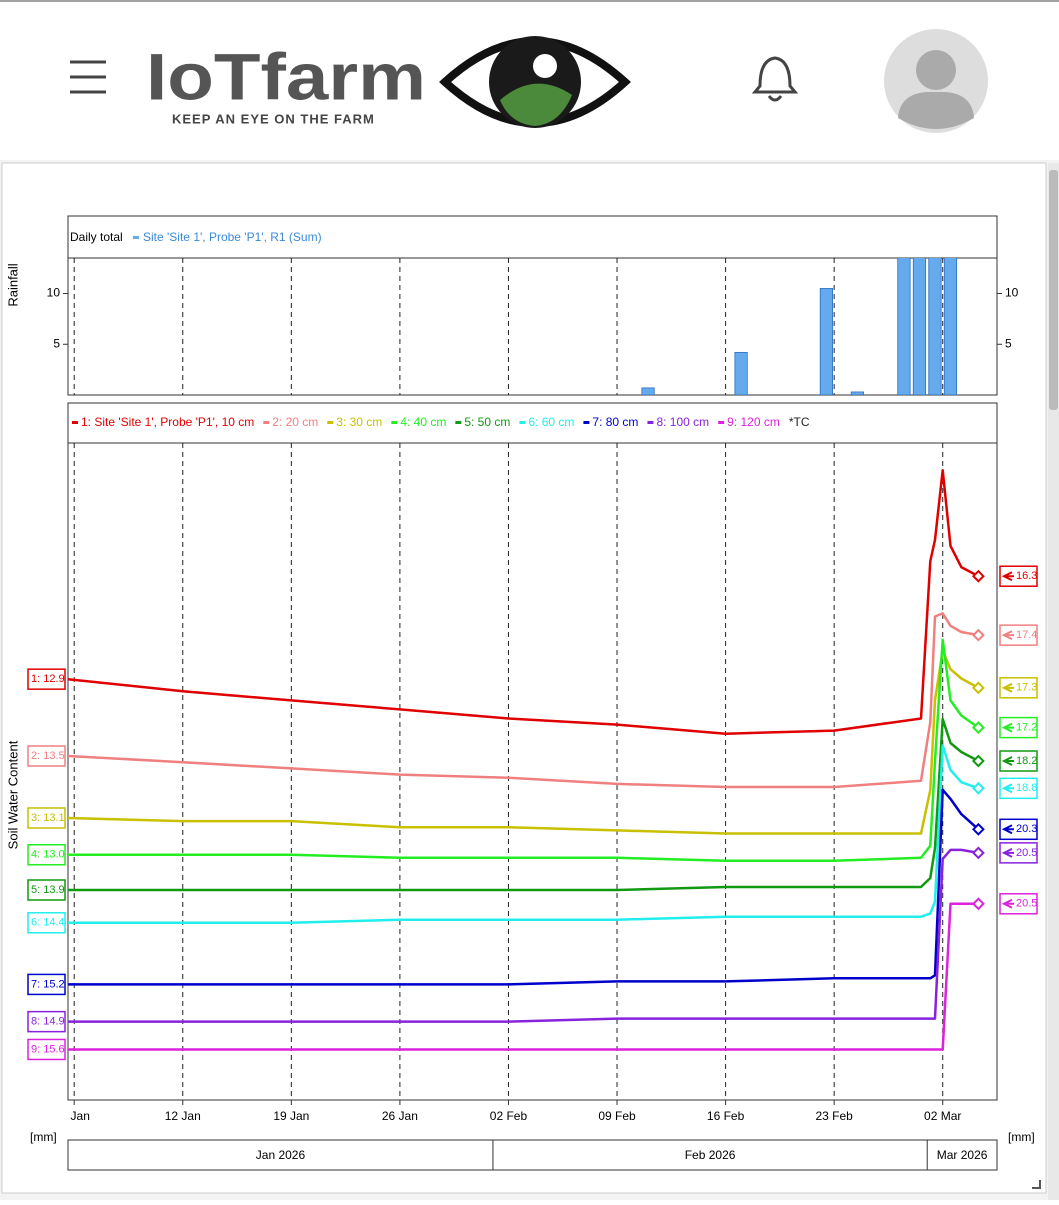 The height and width of the screenshot is (1205, 1059). Describe the element at coordinates (615, 422) in the screenshot. I see `legend-label: 7: 80 cm` at that location.